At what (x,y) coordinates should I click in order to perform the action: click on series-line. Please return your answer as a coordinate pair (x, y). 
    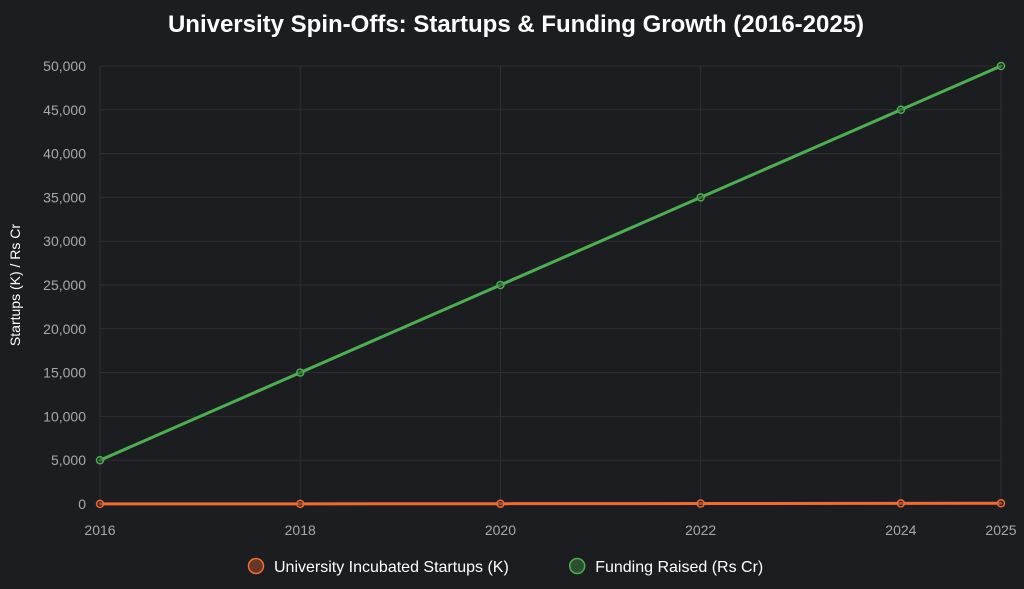
    Looking at the image, I should click on (550, 503).